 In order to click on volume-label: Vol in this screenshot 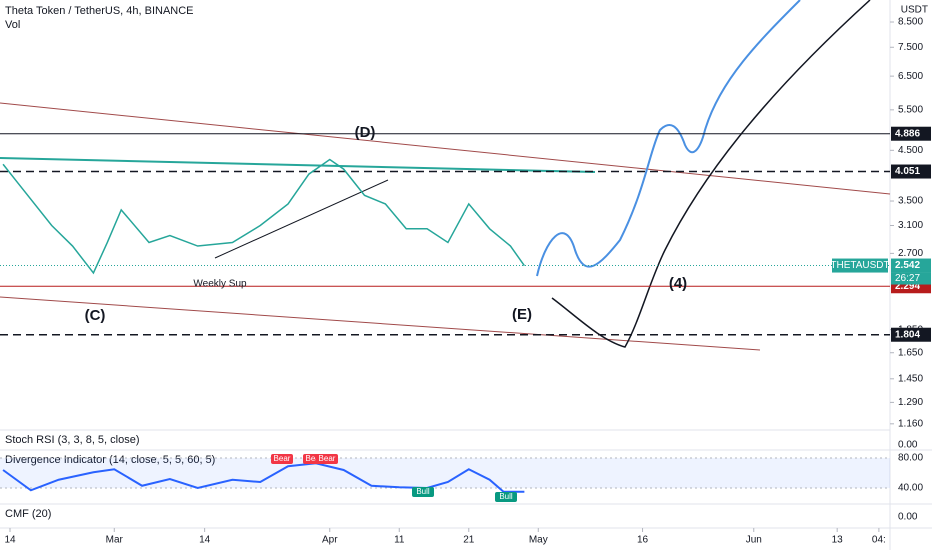, I will do `click(12, 25)`.